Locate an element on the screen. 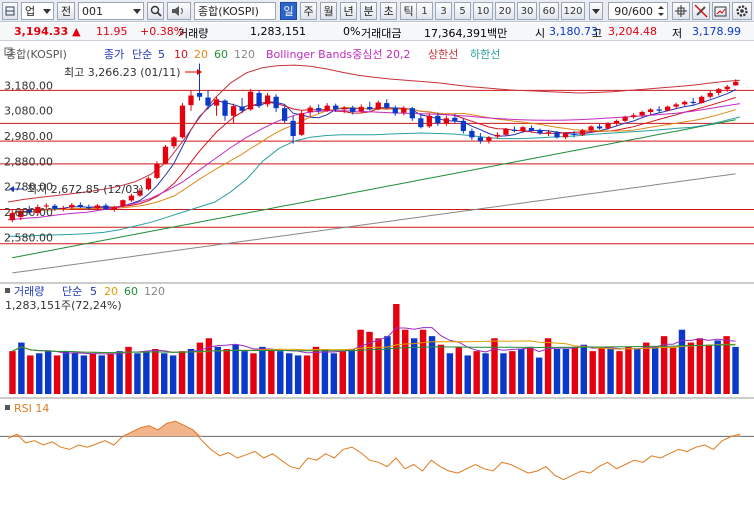 The width and height of the screenshot is (754, 515). crosshair-button is located at coordinates (681, 11).